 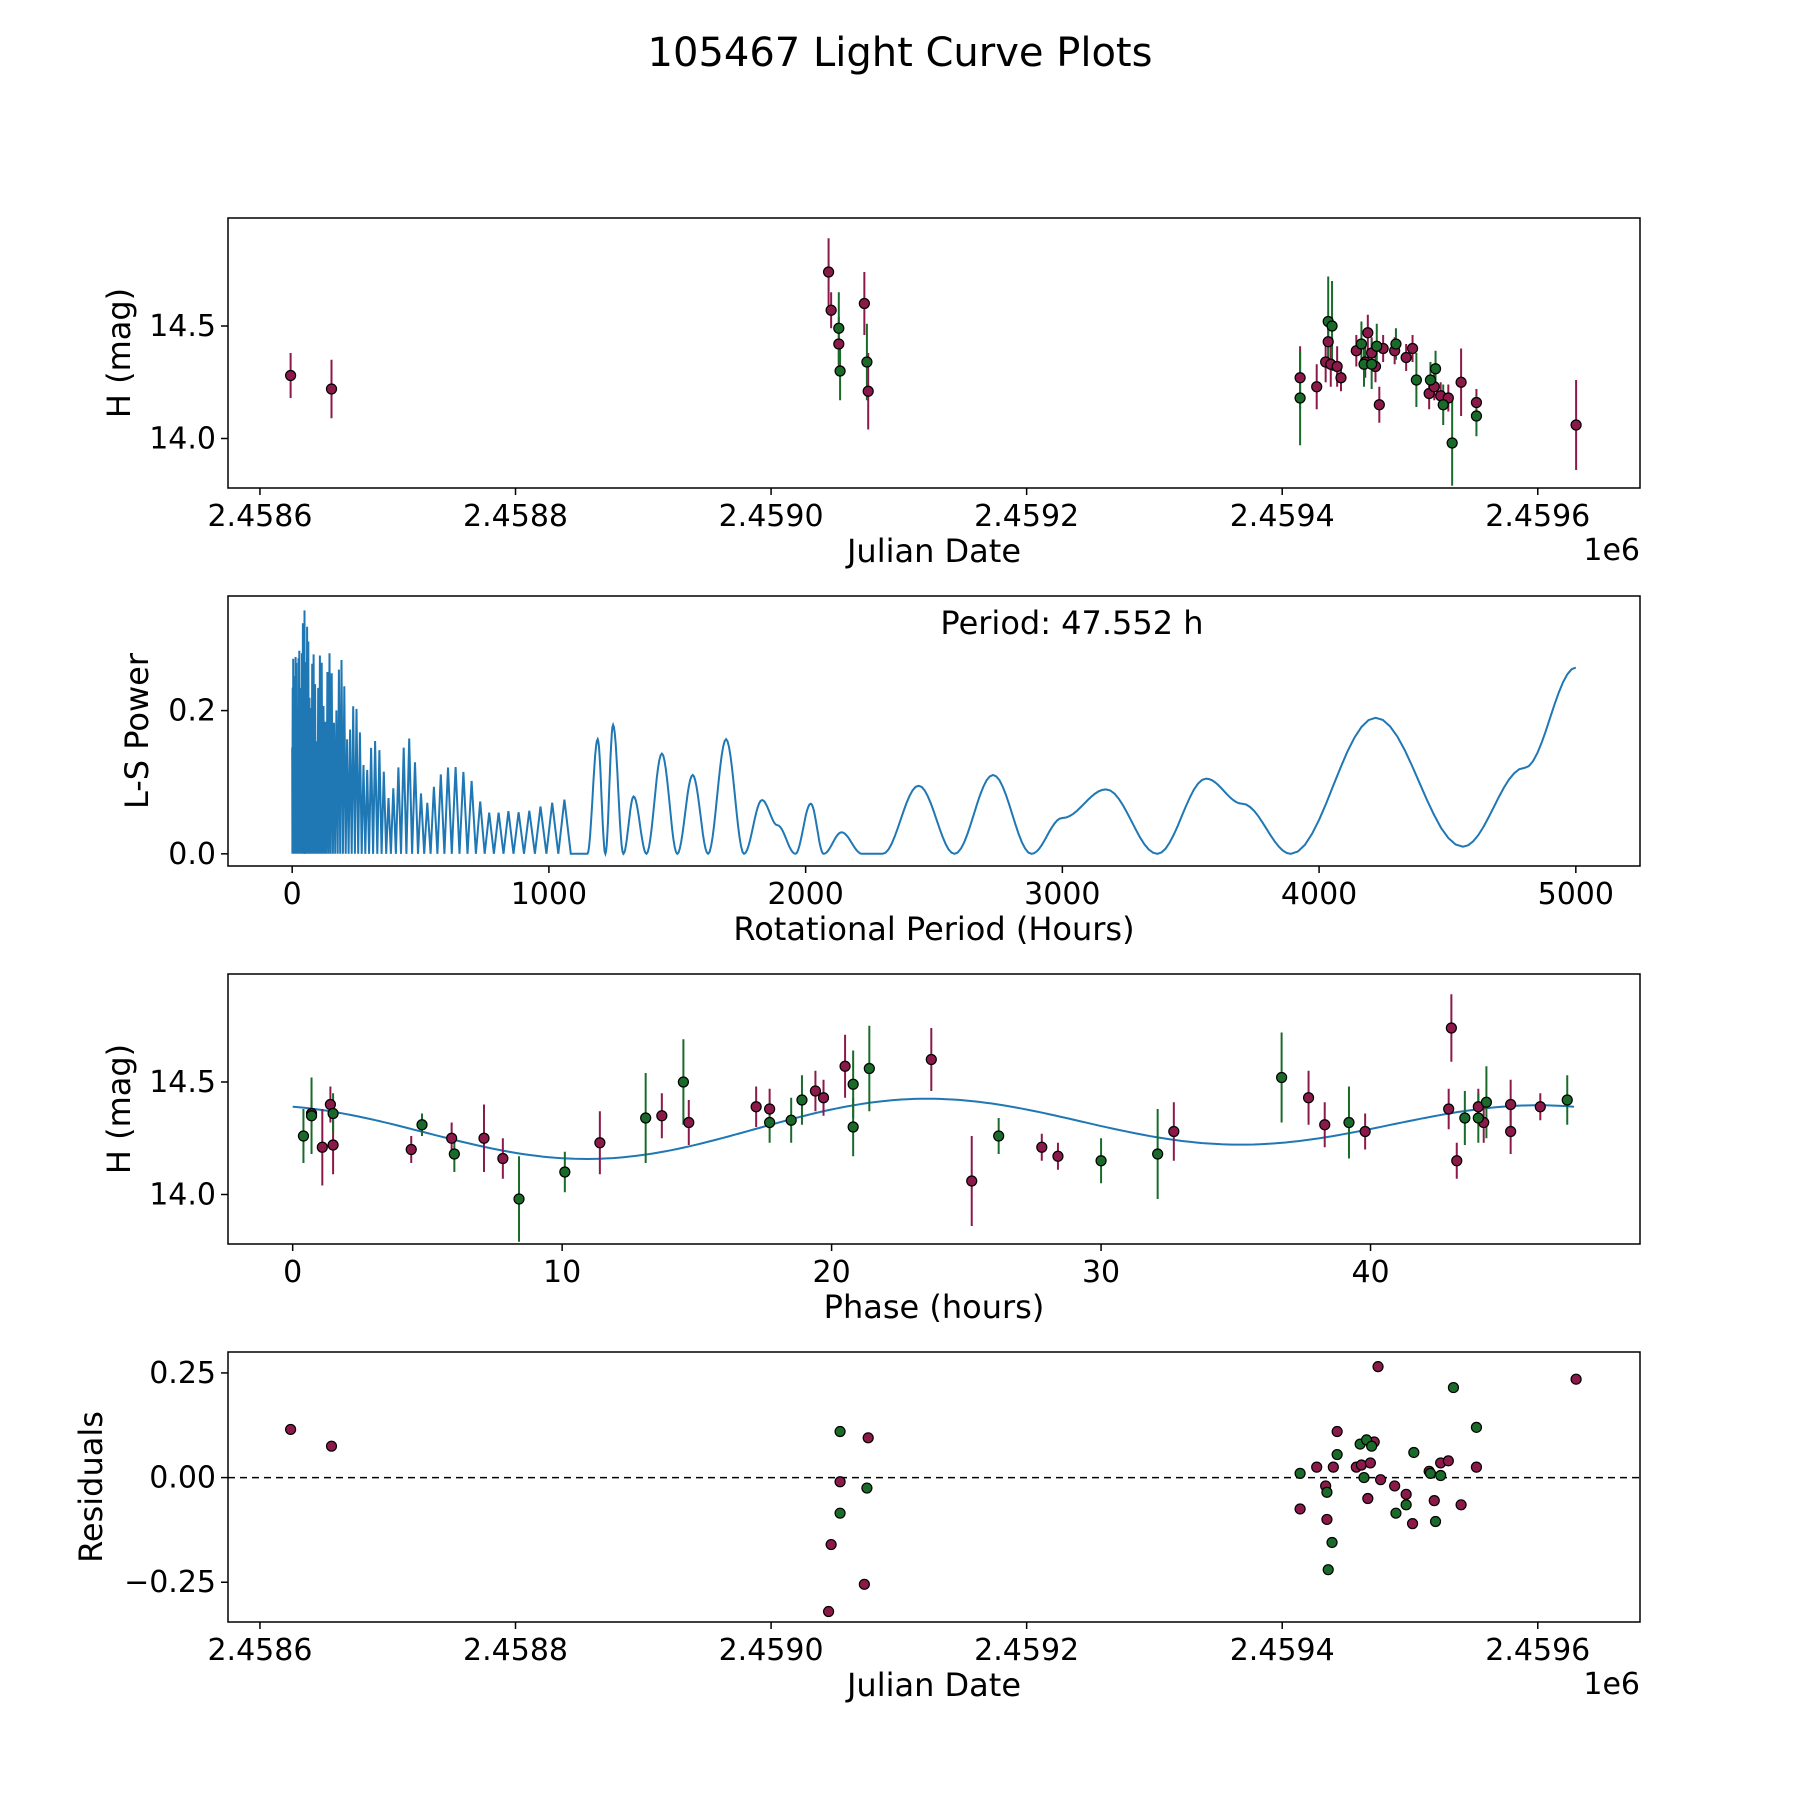 What do you see at coordinates (934, 1487) in the screenshot?
I see `residuals-frame` at bounding box center [934, 1487].